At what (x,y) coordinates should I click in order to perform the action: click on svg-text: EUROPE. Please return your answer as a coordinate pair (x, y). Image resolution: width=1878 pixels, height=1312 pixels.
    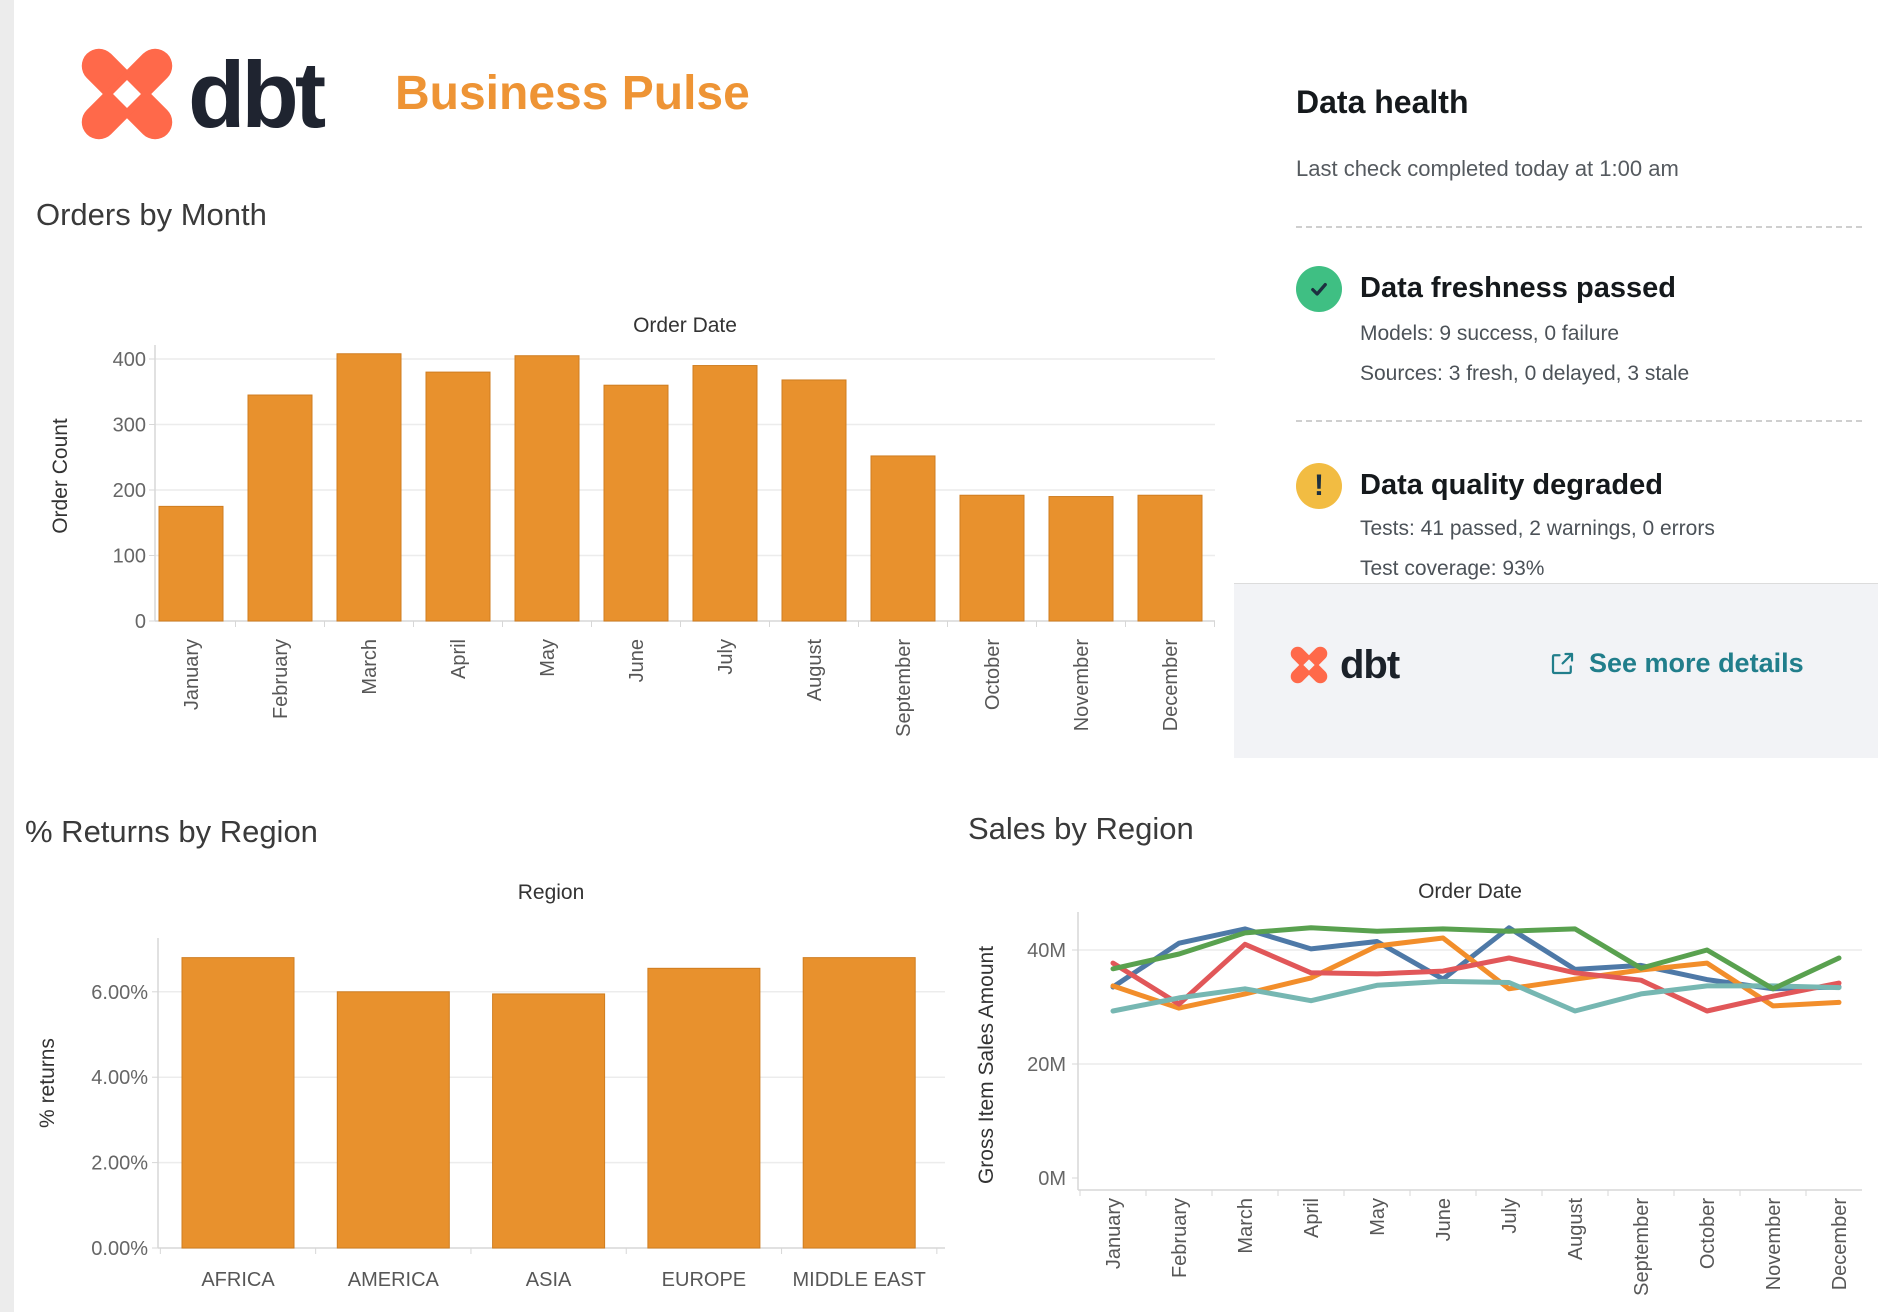
    Looking at the image, I should click on (704, 1280).